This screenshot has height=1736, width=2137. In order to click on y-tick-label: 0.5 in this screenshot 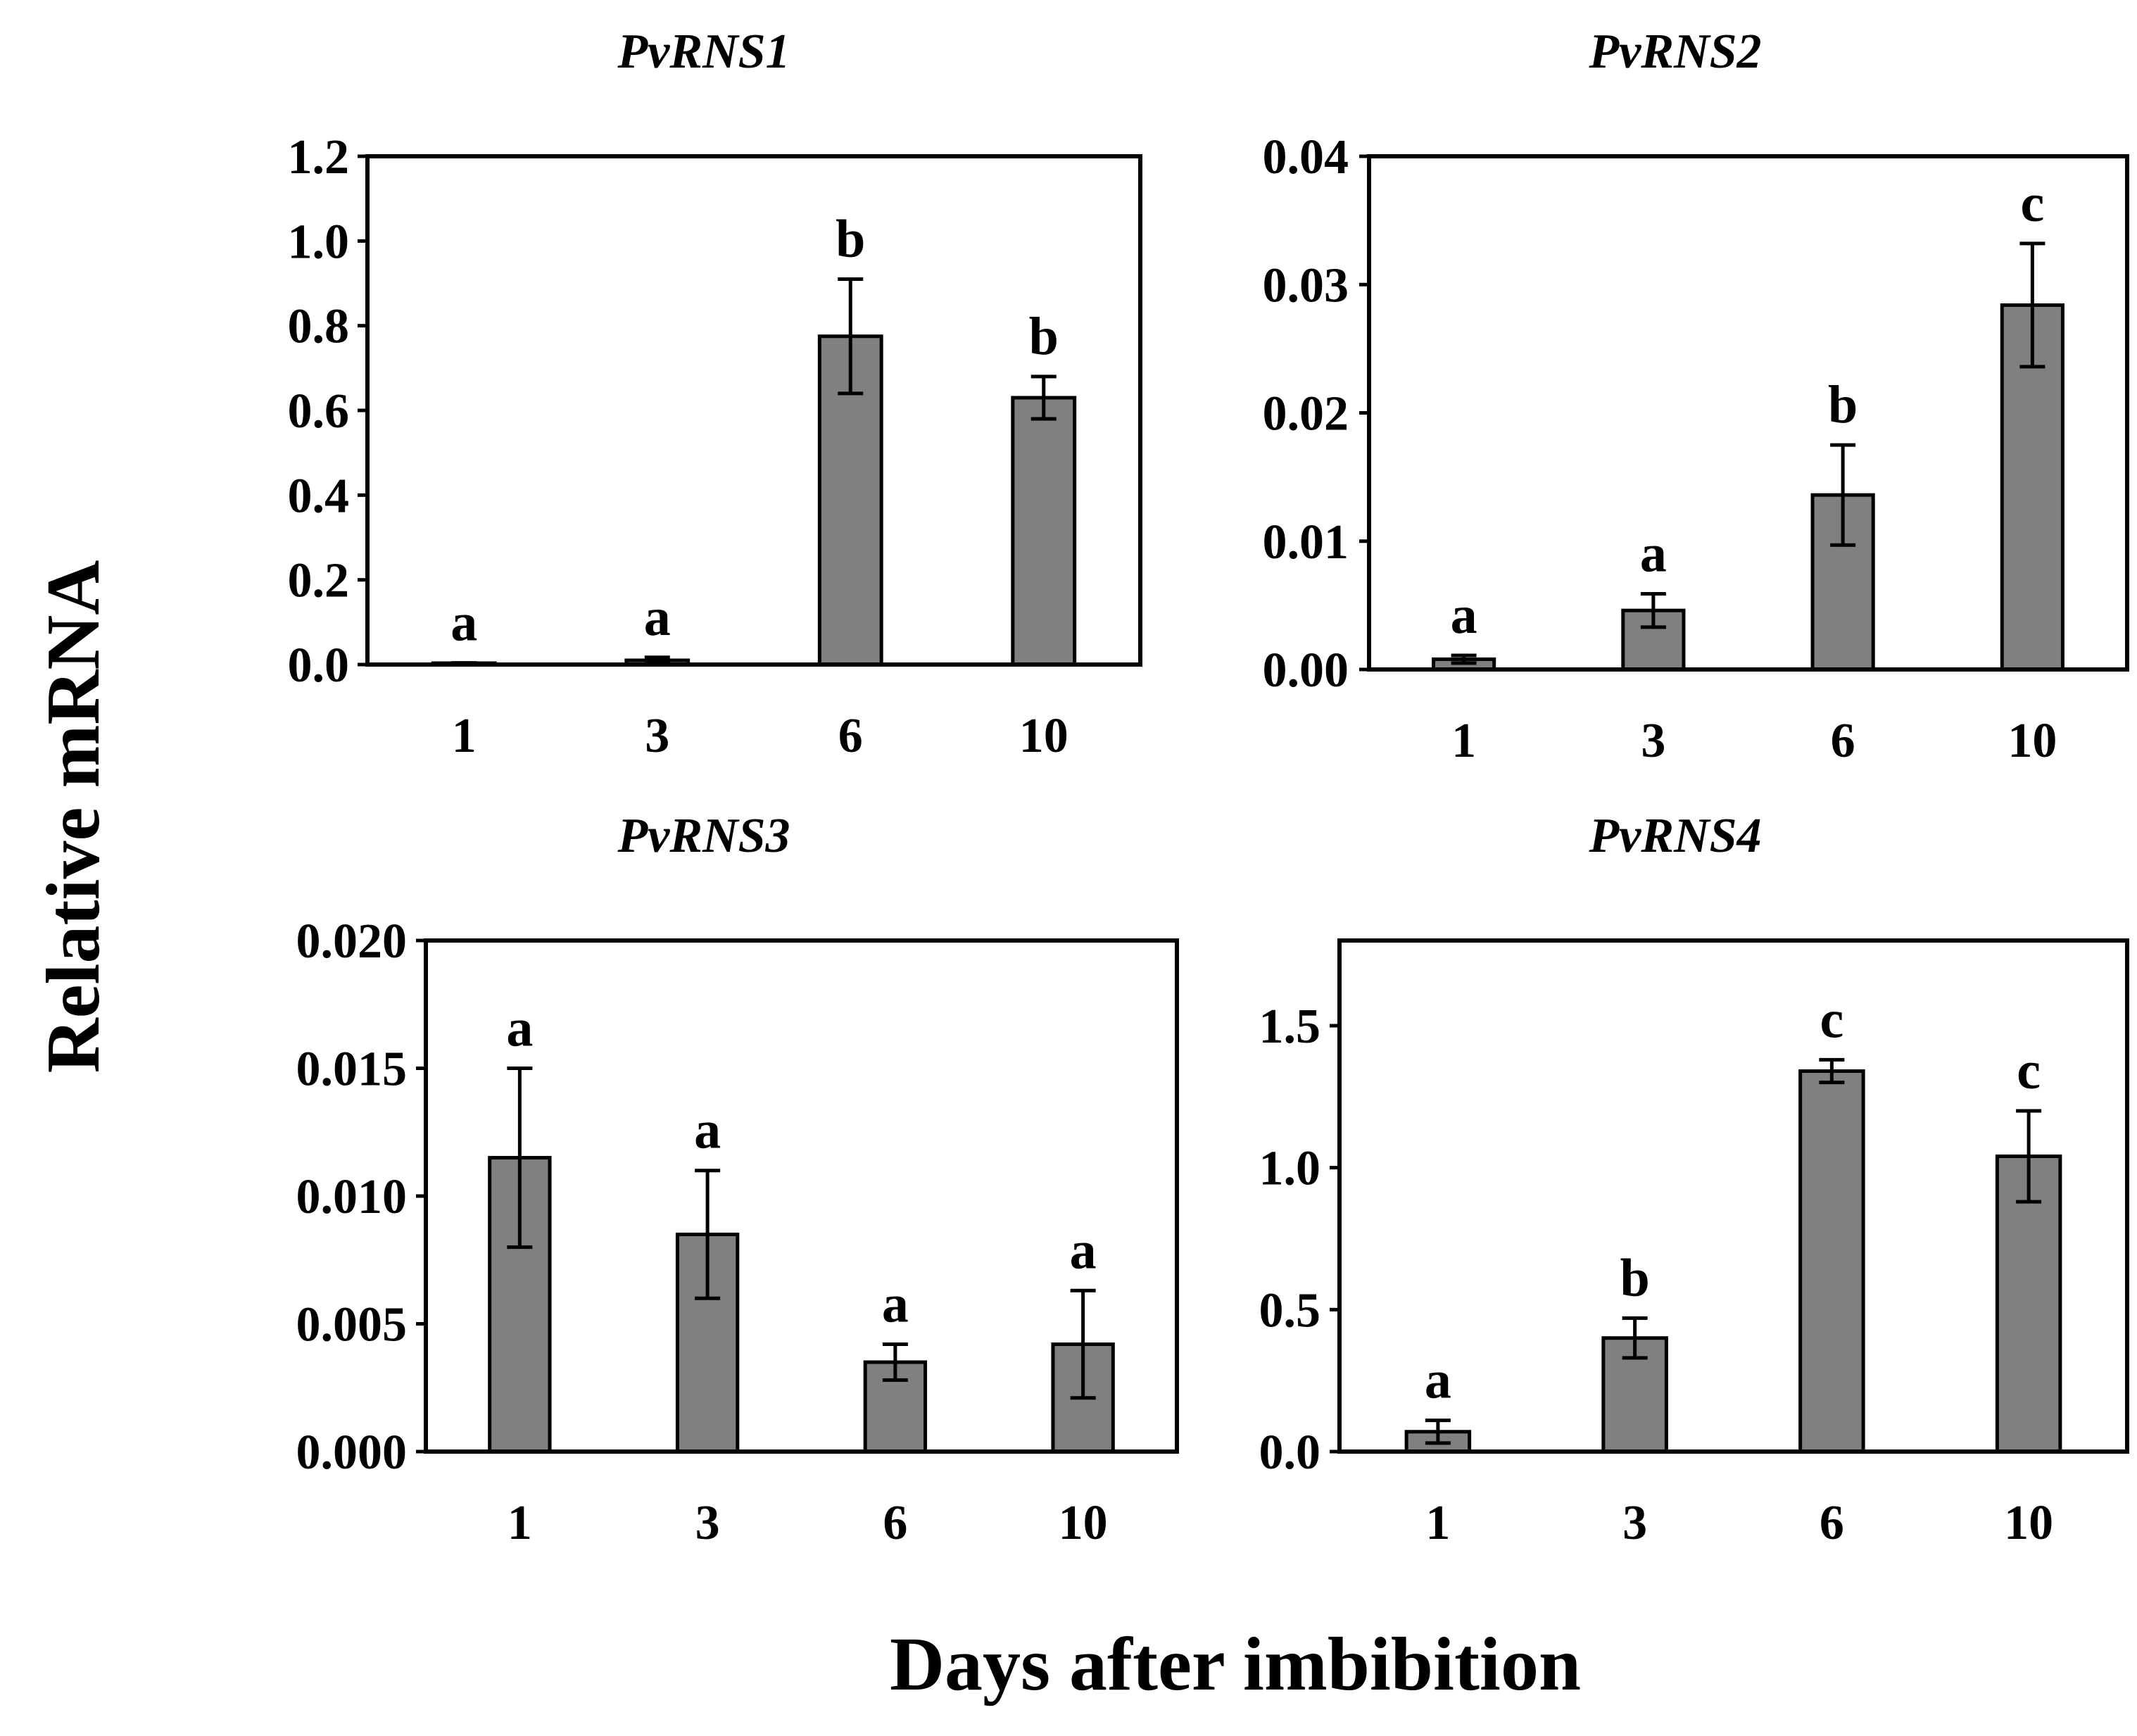, I will do `click(1290, 1310)`.